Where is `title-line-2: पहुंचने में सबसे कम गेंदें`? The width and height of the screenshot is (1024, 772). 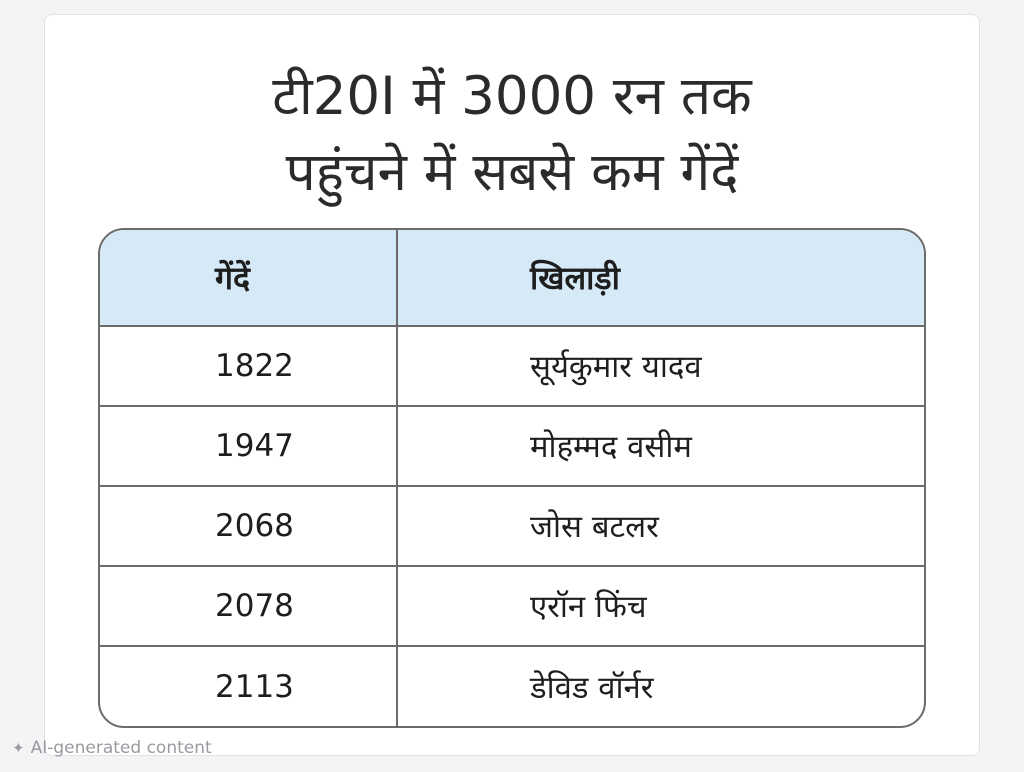
title-line-2: पहुंचने में सबसे कम गेंदें is located at coordinates (512, 172).